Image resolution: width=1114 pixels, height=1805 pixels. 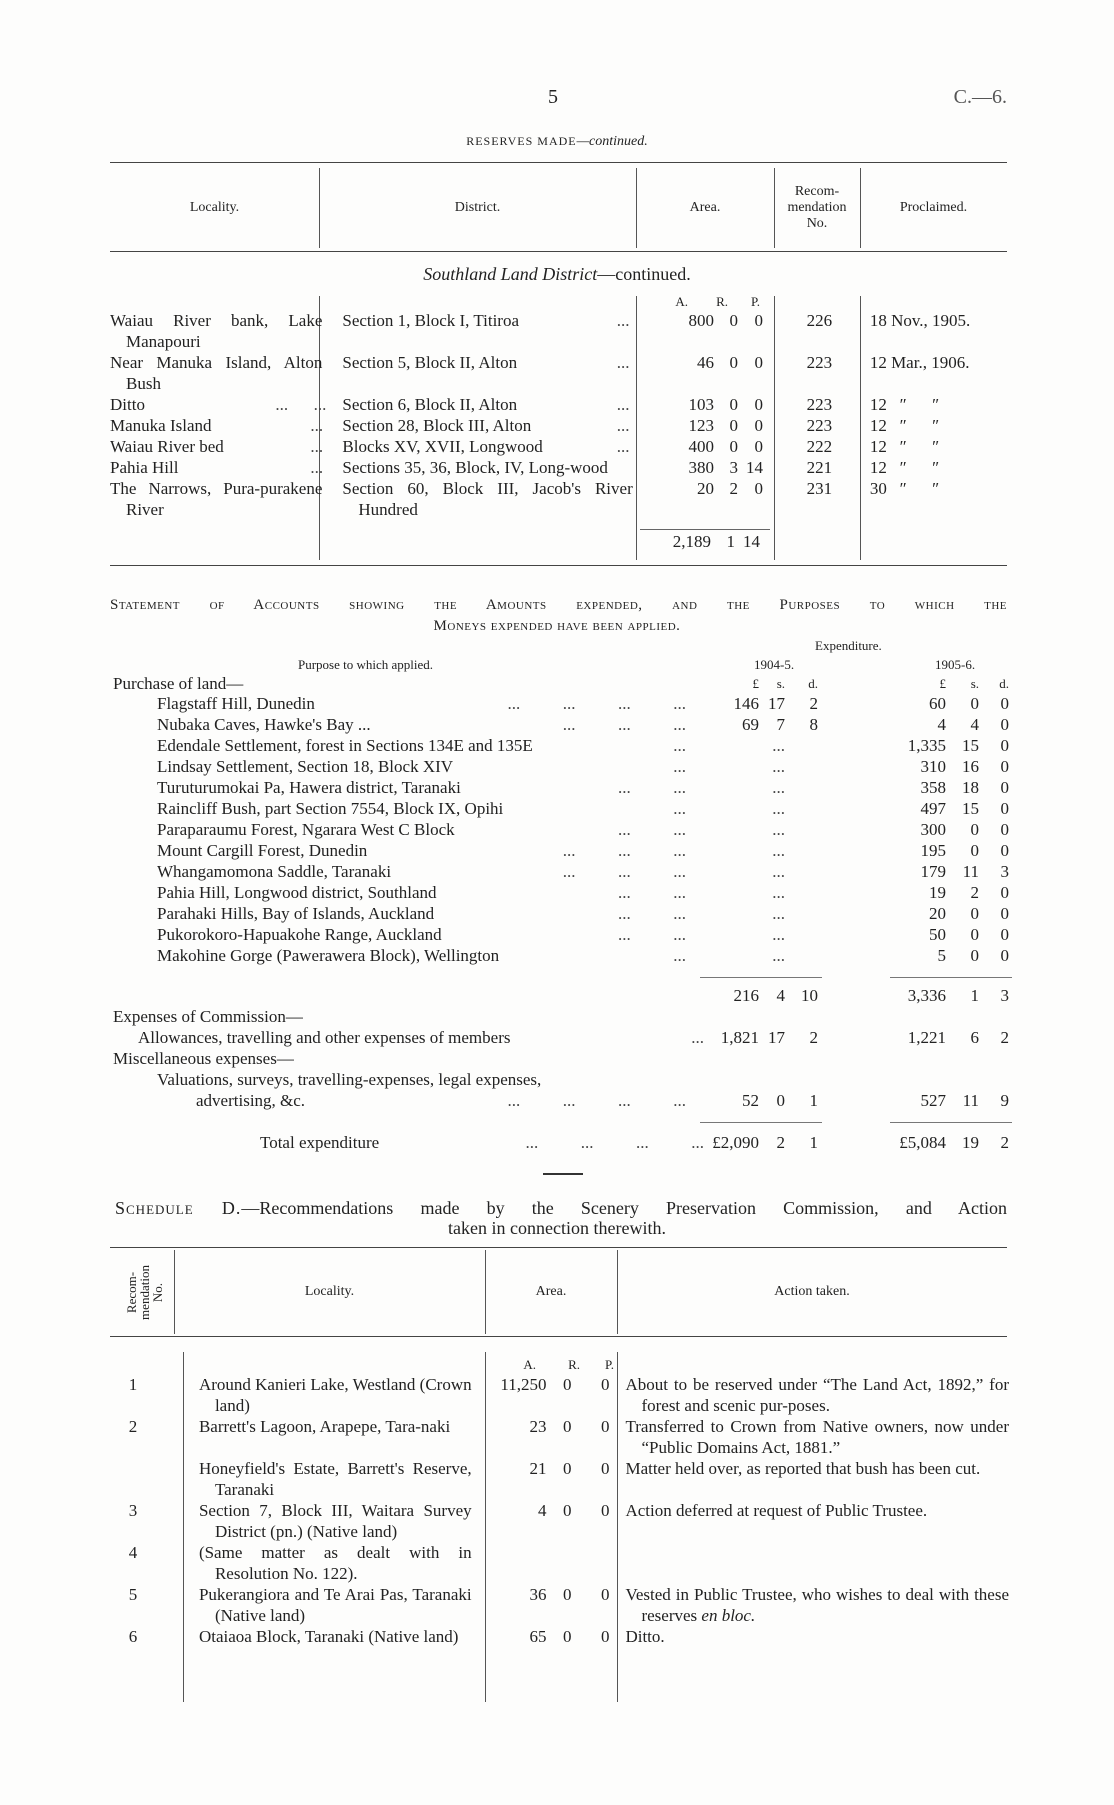 I want to click on total-rule, so click(x=761, y=1122).